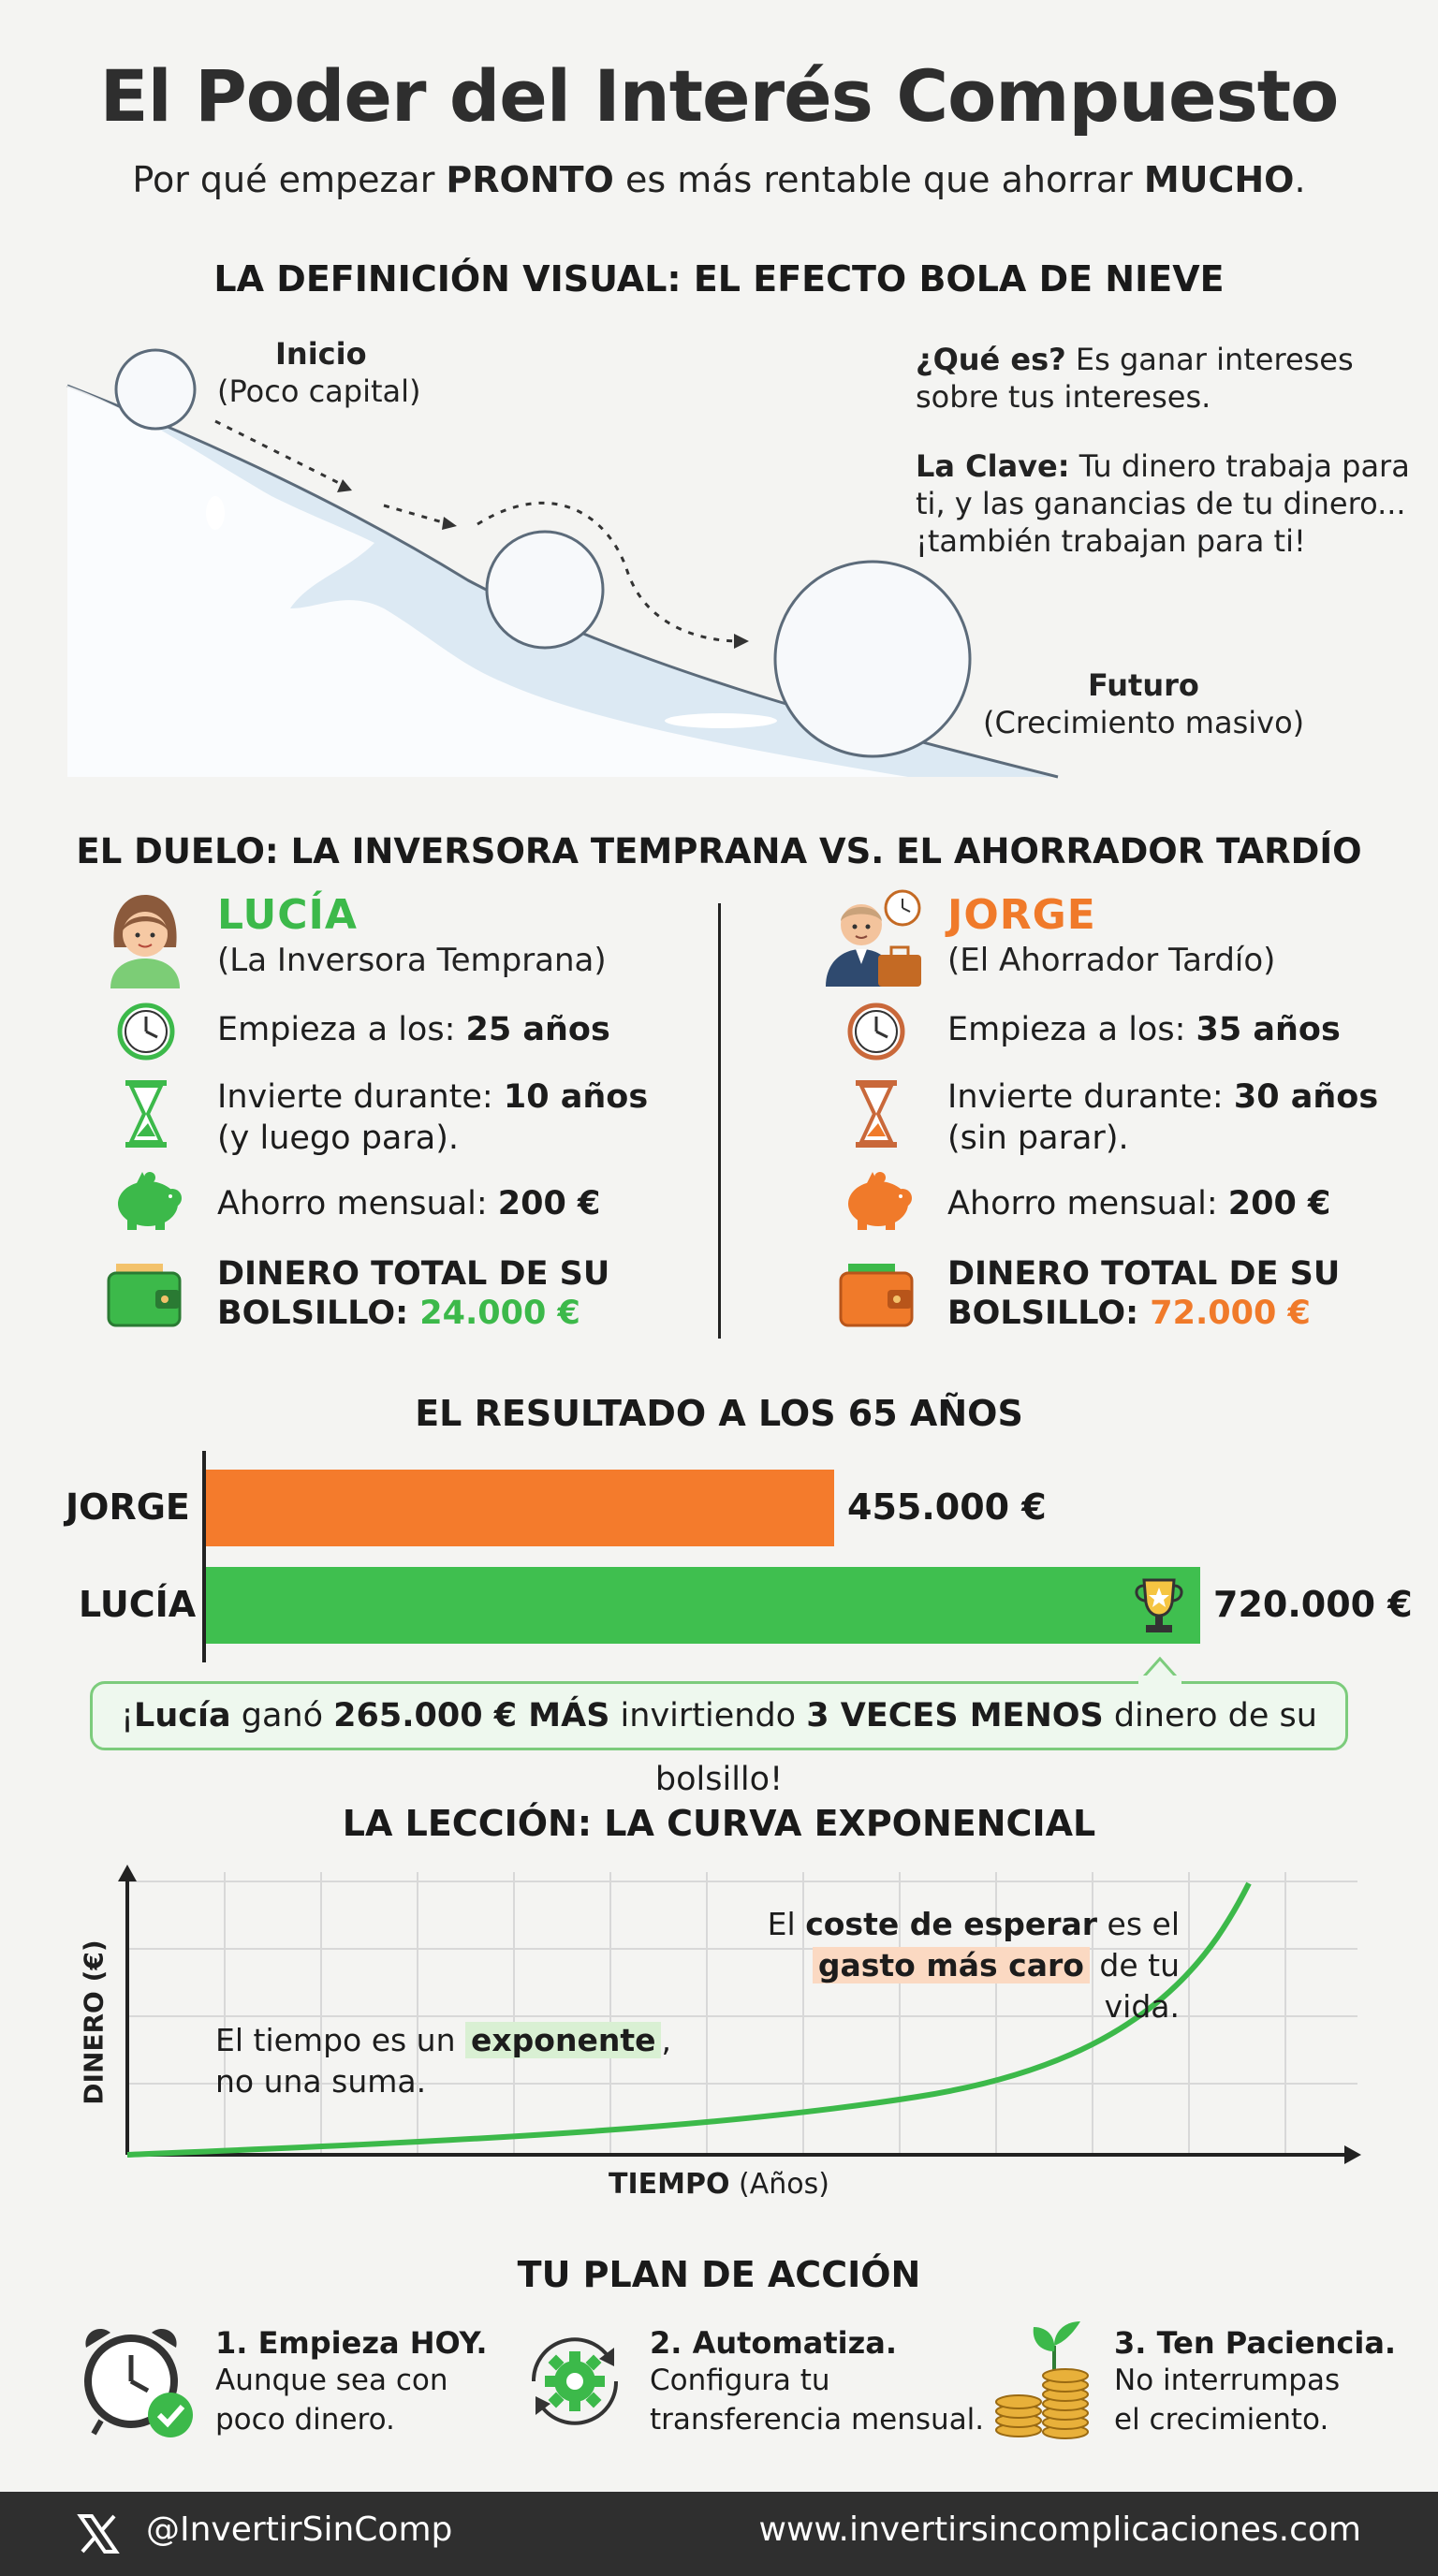 This screenshot has height=2576, width=1438. I want to click on jorge-monthly: Ahorro mensual: 200 €, so click(1139, 1203).